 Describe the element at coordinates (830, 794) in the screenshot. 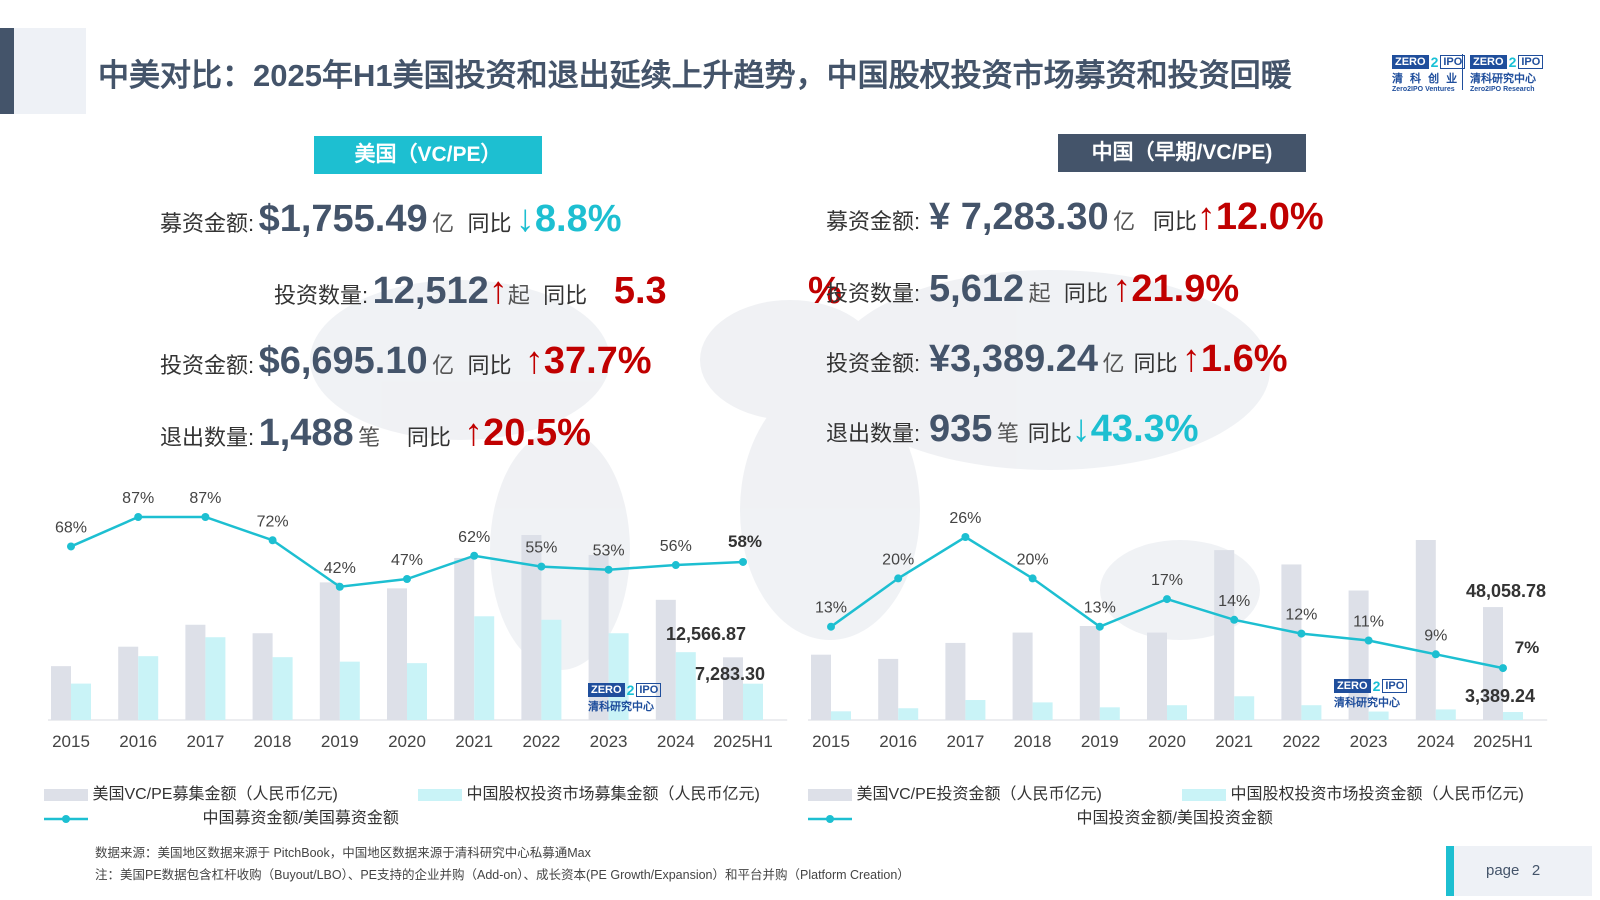

I see `legend-swatch-gray` at that location.